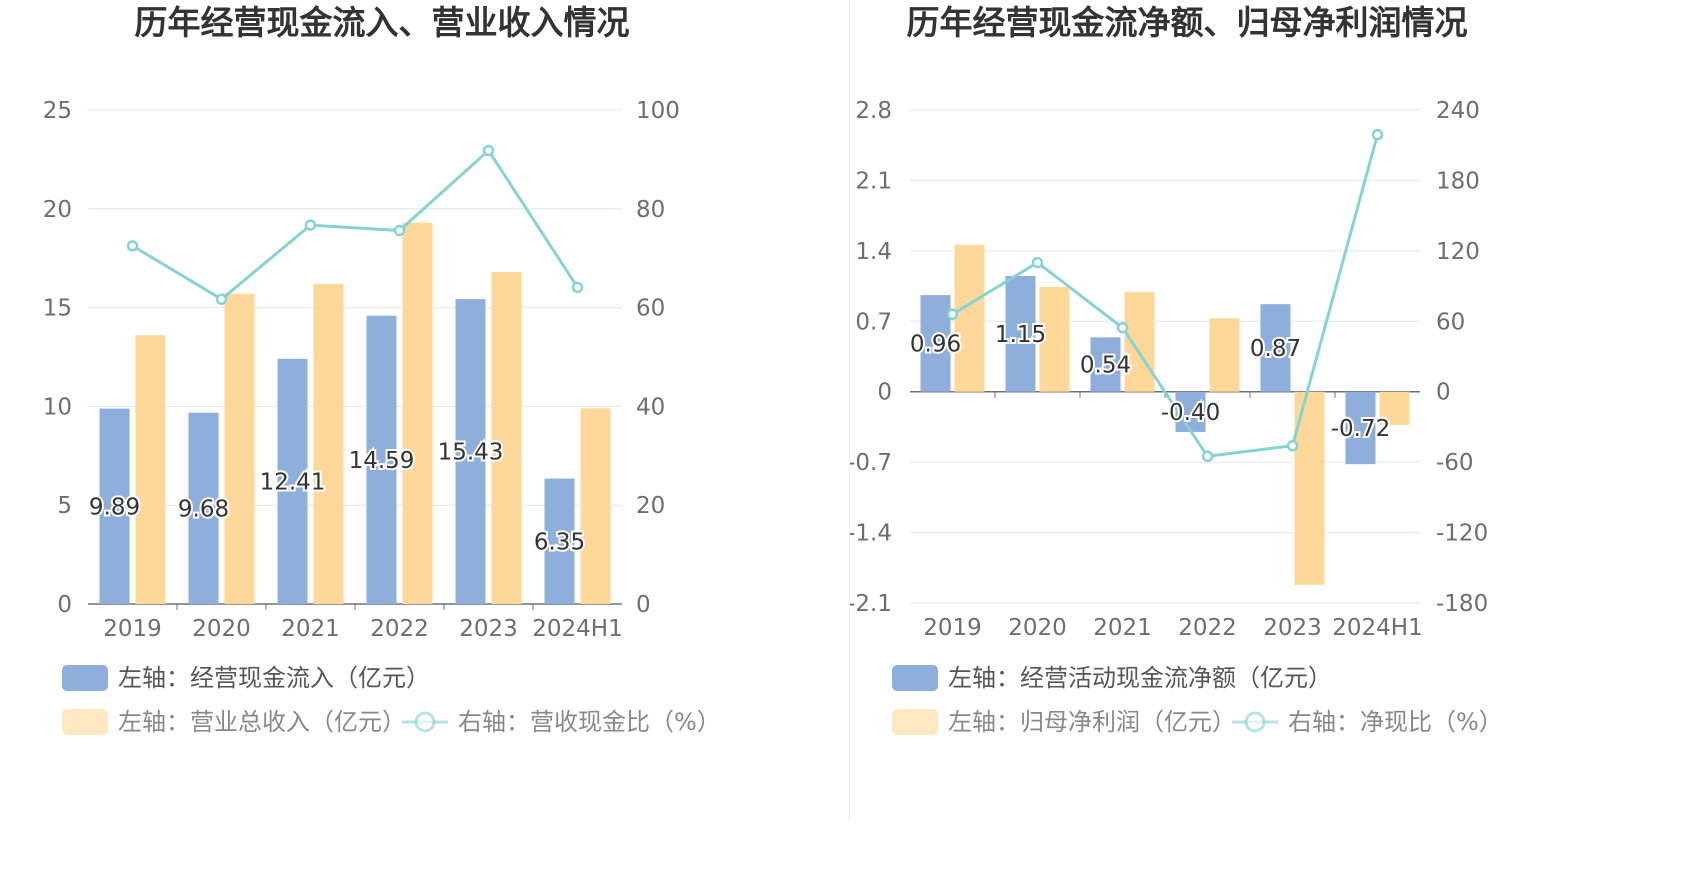 This screenshot has height=874, width=1700. What do you see at coordinates (1458, 181) in the screenshot?
I see `y-right-tick-label: 180` at bounding box center [1458, 181].